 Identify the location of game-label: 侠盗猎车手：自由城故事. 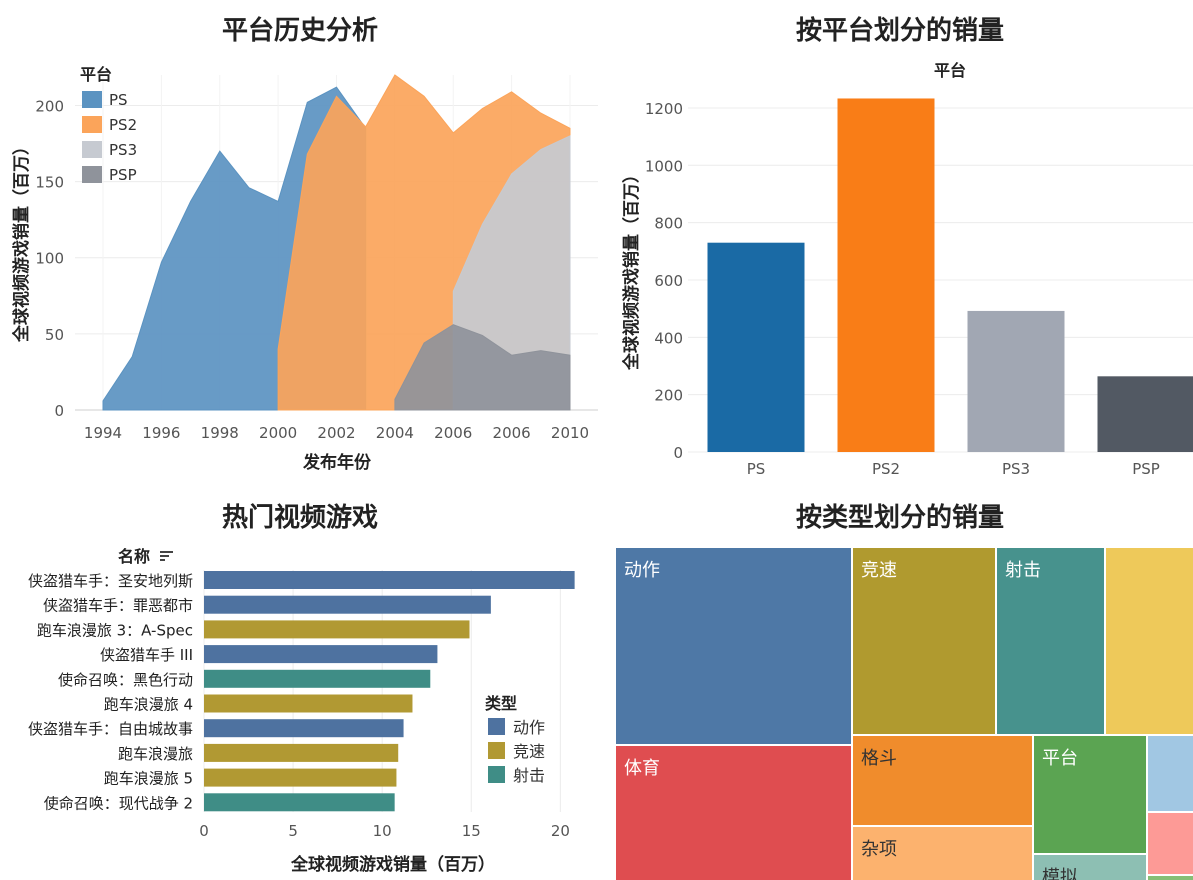
(110, 729).